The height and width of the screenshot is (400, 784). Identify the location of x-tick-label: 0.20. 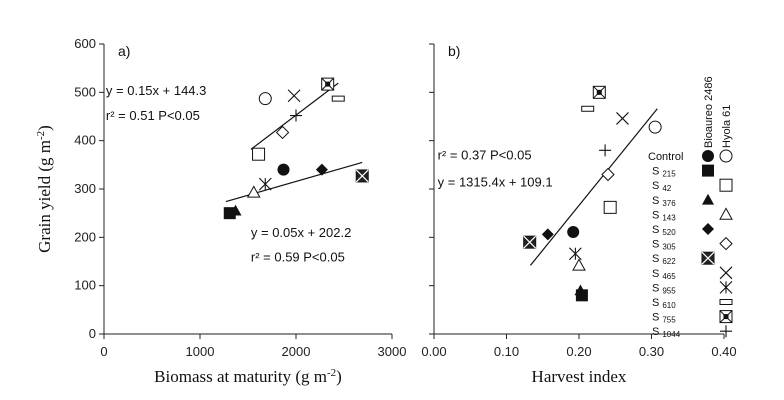
(578, 351).